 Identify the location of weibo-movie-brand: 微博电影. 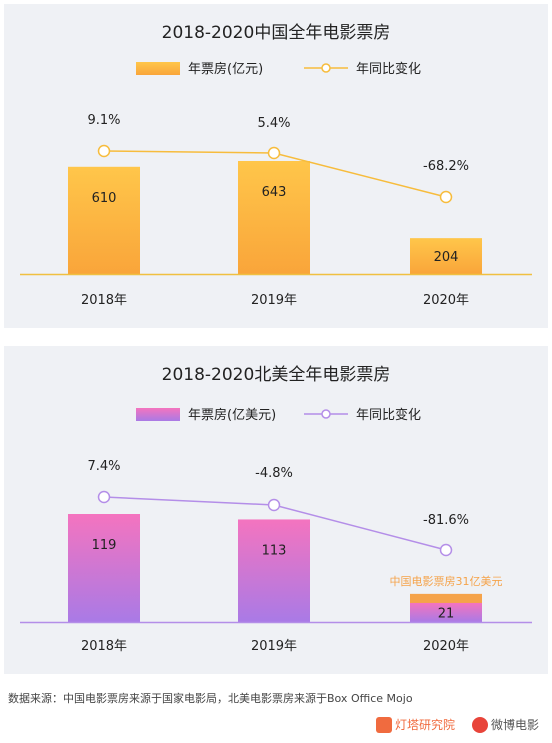
(505, 724).